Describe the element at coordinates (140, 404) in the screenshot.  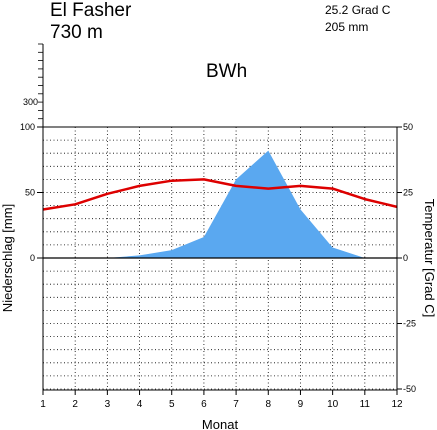
I see `x-tick-label: 4` at that location.